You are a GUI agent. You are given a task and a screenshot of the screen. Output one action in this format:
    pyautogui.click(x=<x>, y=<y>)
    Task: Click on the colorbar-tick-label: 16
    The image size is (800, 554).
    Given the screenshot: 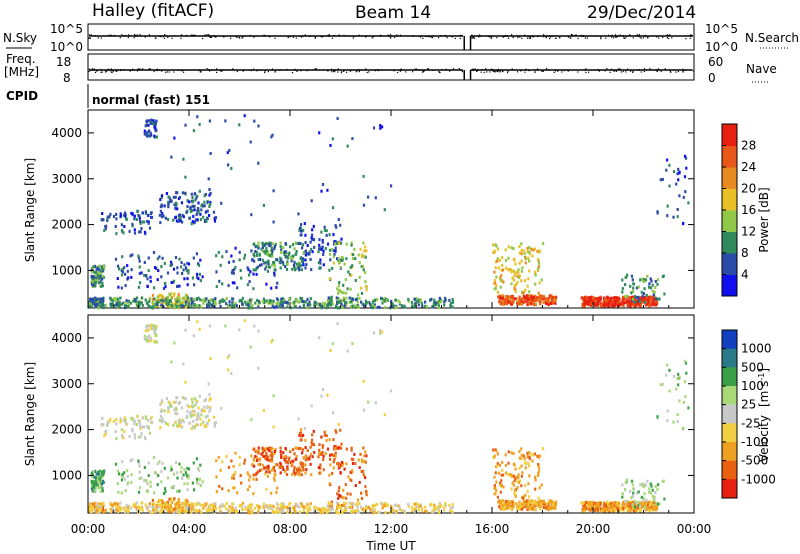 What is the action you would take?
    pyautogui.click(x=748, y=210)
    